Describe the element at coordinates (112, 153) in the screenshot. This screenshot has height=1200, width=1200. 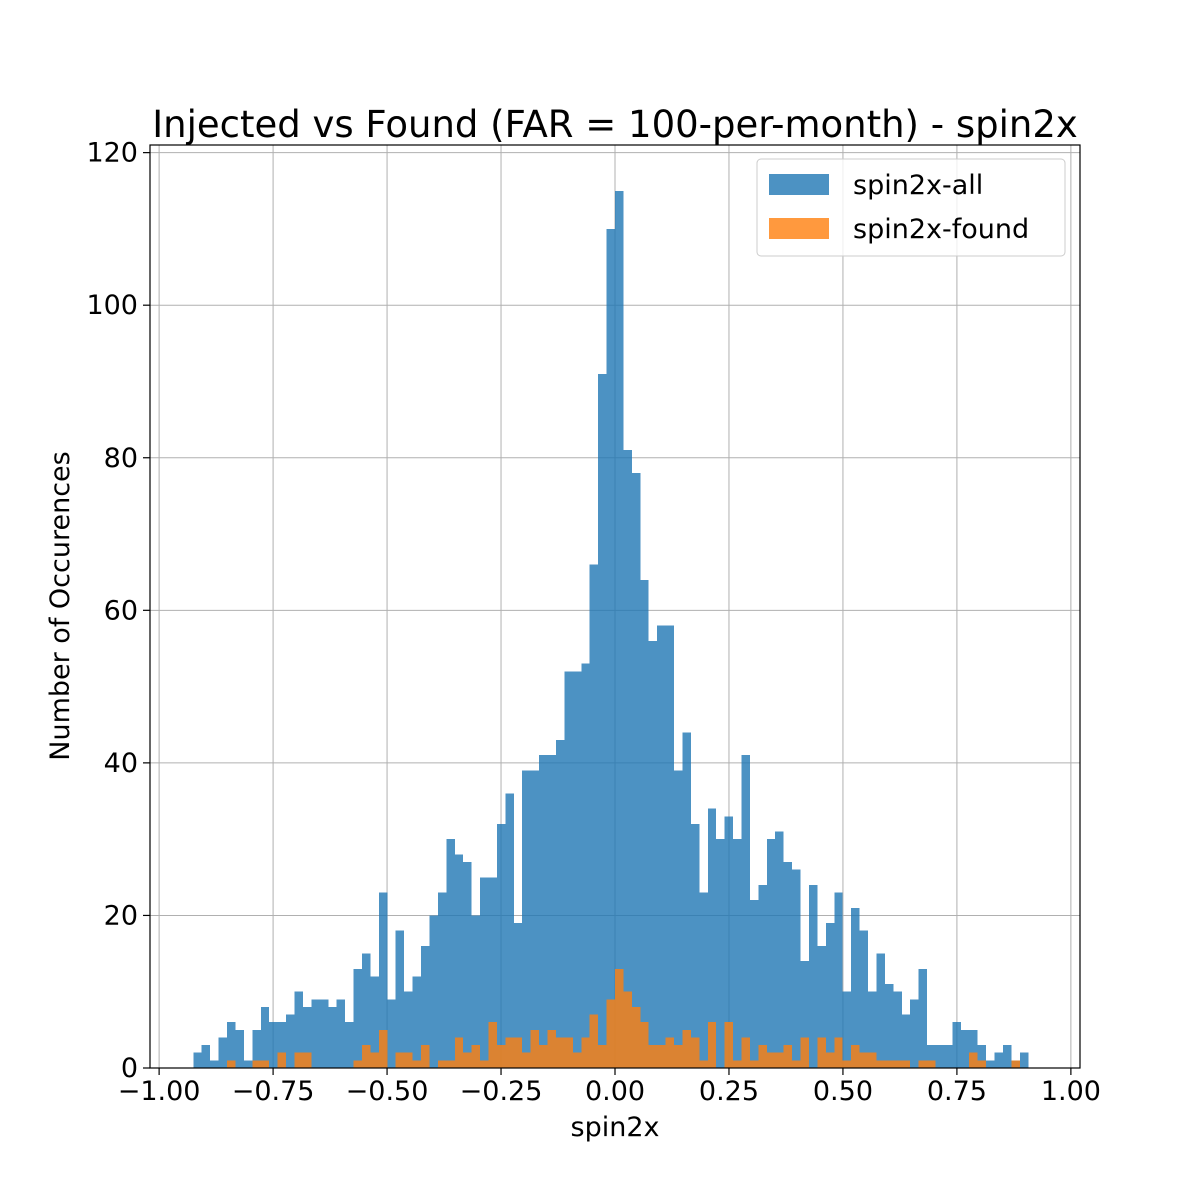
I see `y-tick-label-6: 120` at that location.